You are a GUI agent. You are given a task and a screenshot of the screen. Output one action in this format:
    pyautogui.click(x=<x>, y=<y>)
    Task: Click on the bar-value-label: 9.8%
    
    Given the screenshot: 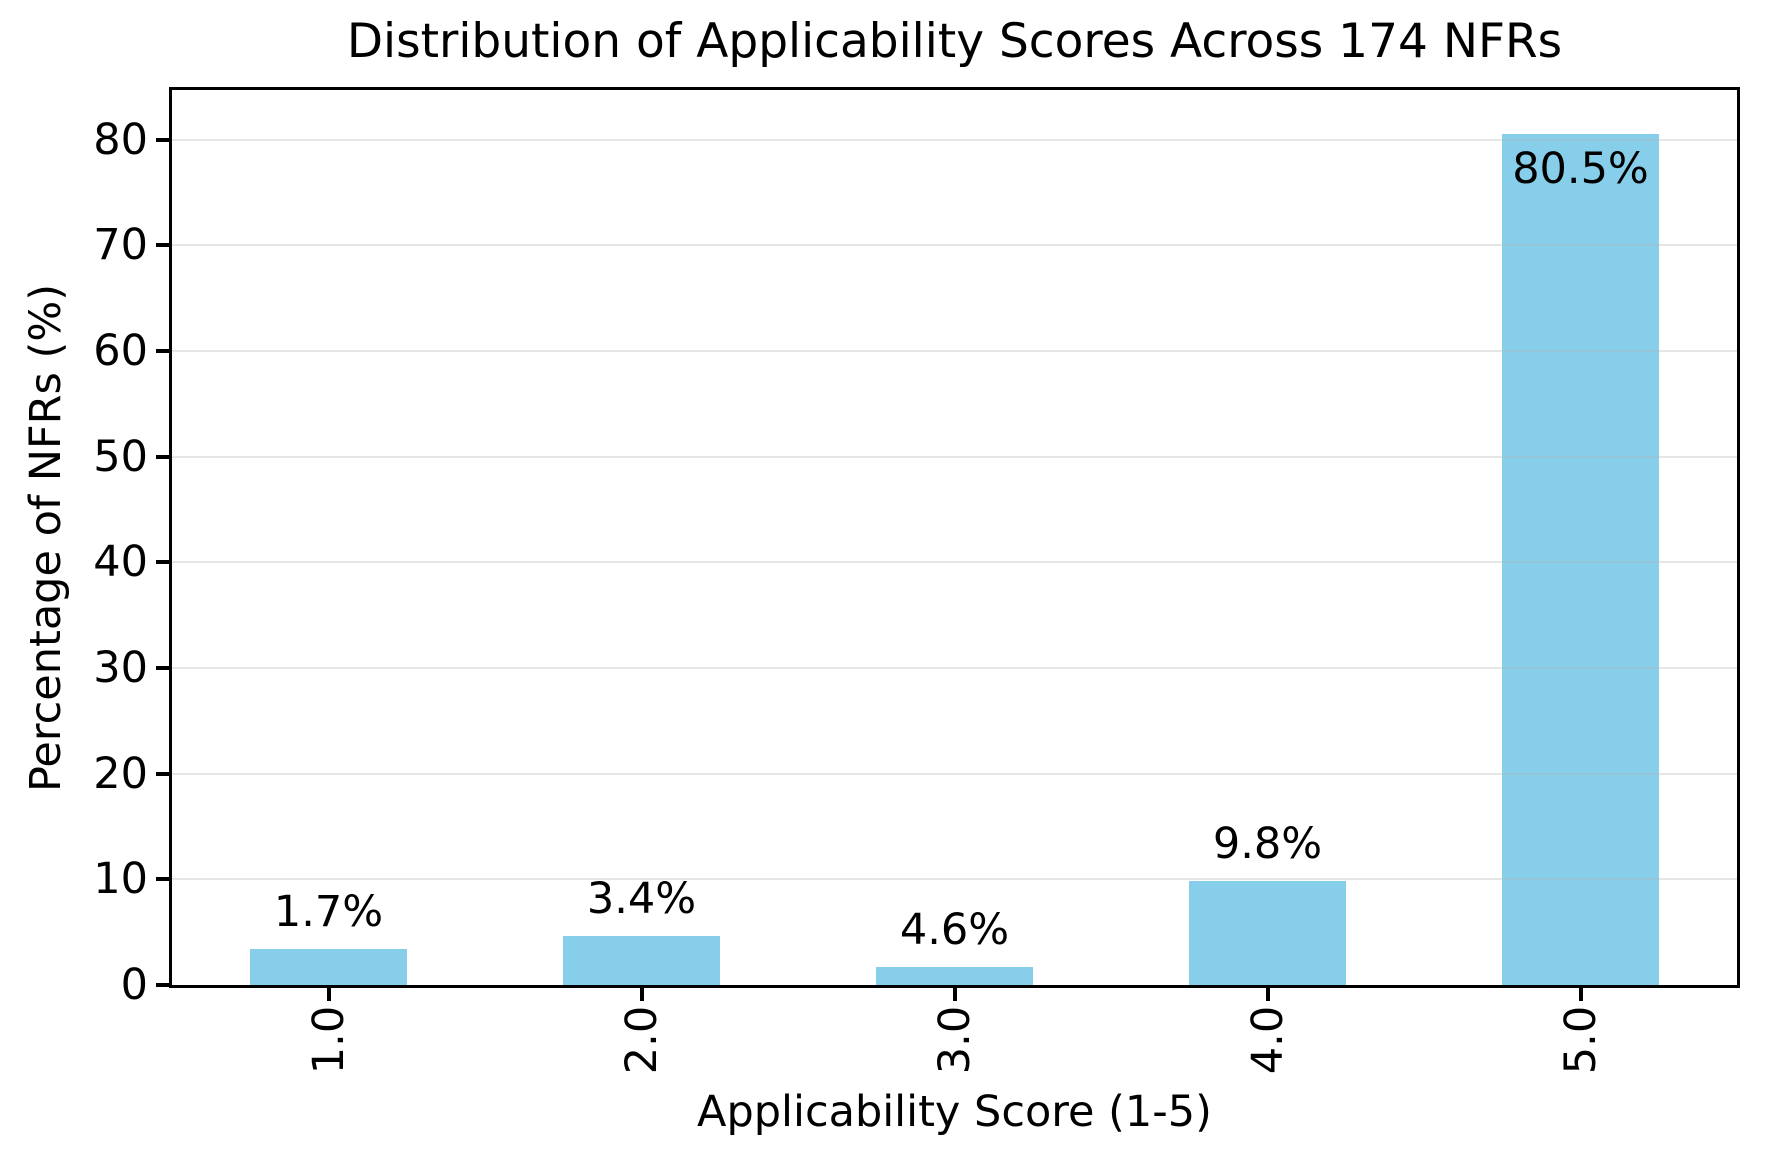 What is the action you would take?
    pyautogui.click(x=1267, y=844)
    